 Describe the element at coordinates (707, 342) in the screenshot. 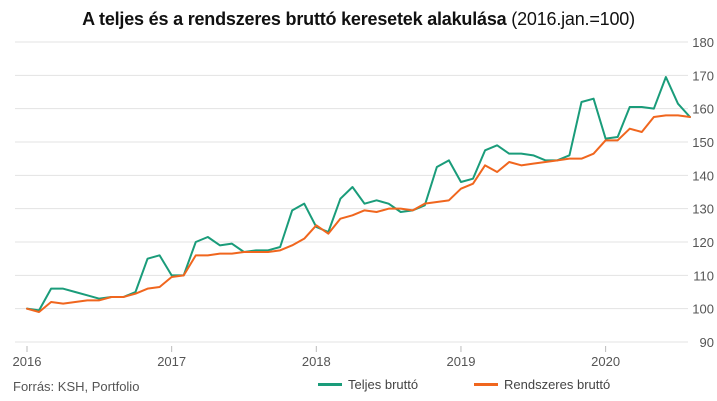

I see `y-tick-label: 90` at that location.